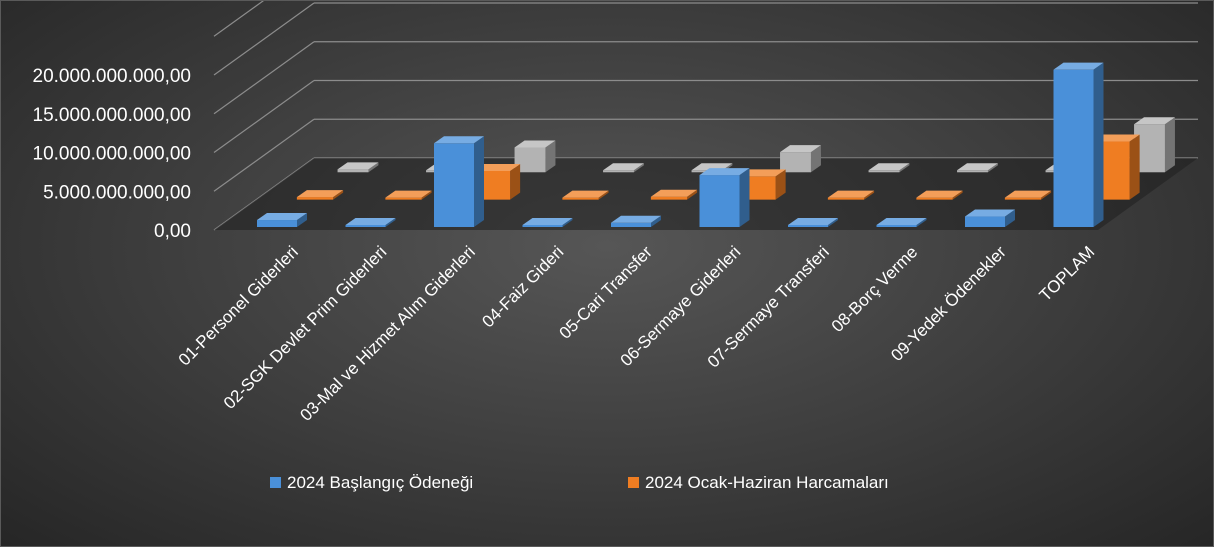 This screenshot has height=548, width=1214. What do you see at coordinates (172, 231) in the screenshot?
I see `y-tick-label: 0,00` at bounding box center [172, 231].